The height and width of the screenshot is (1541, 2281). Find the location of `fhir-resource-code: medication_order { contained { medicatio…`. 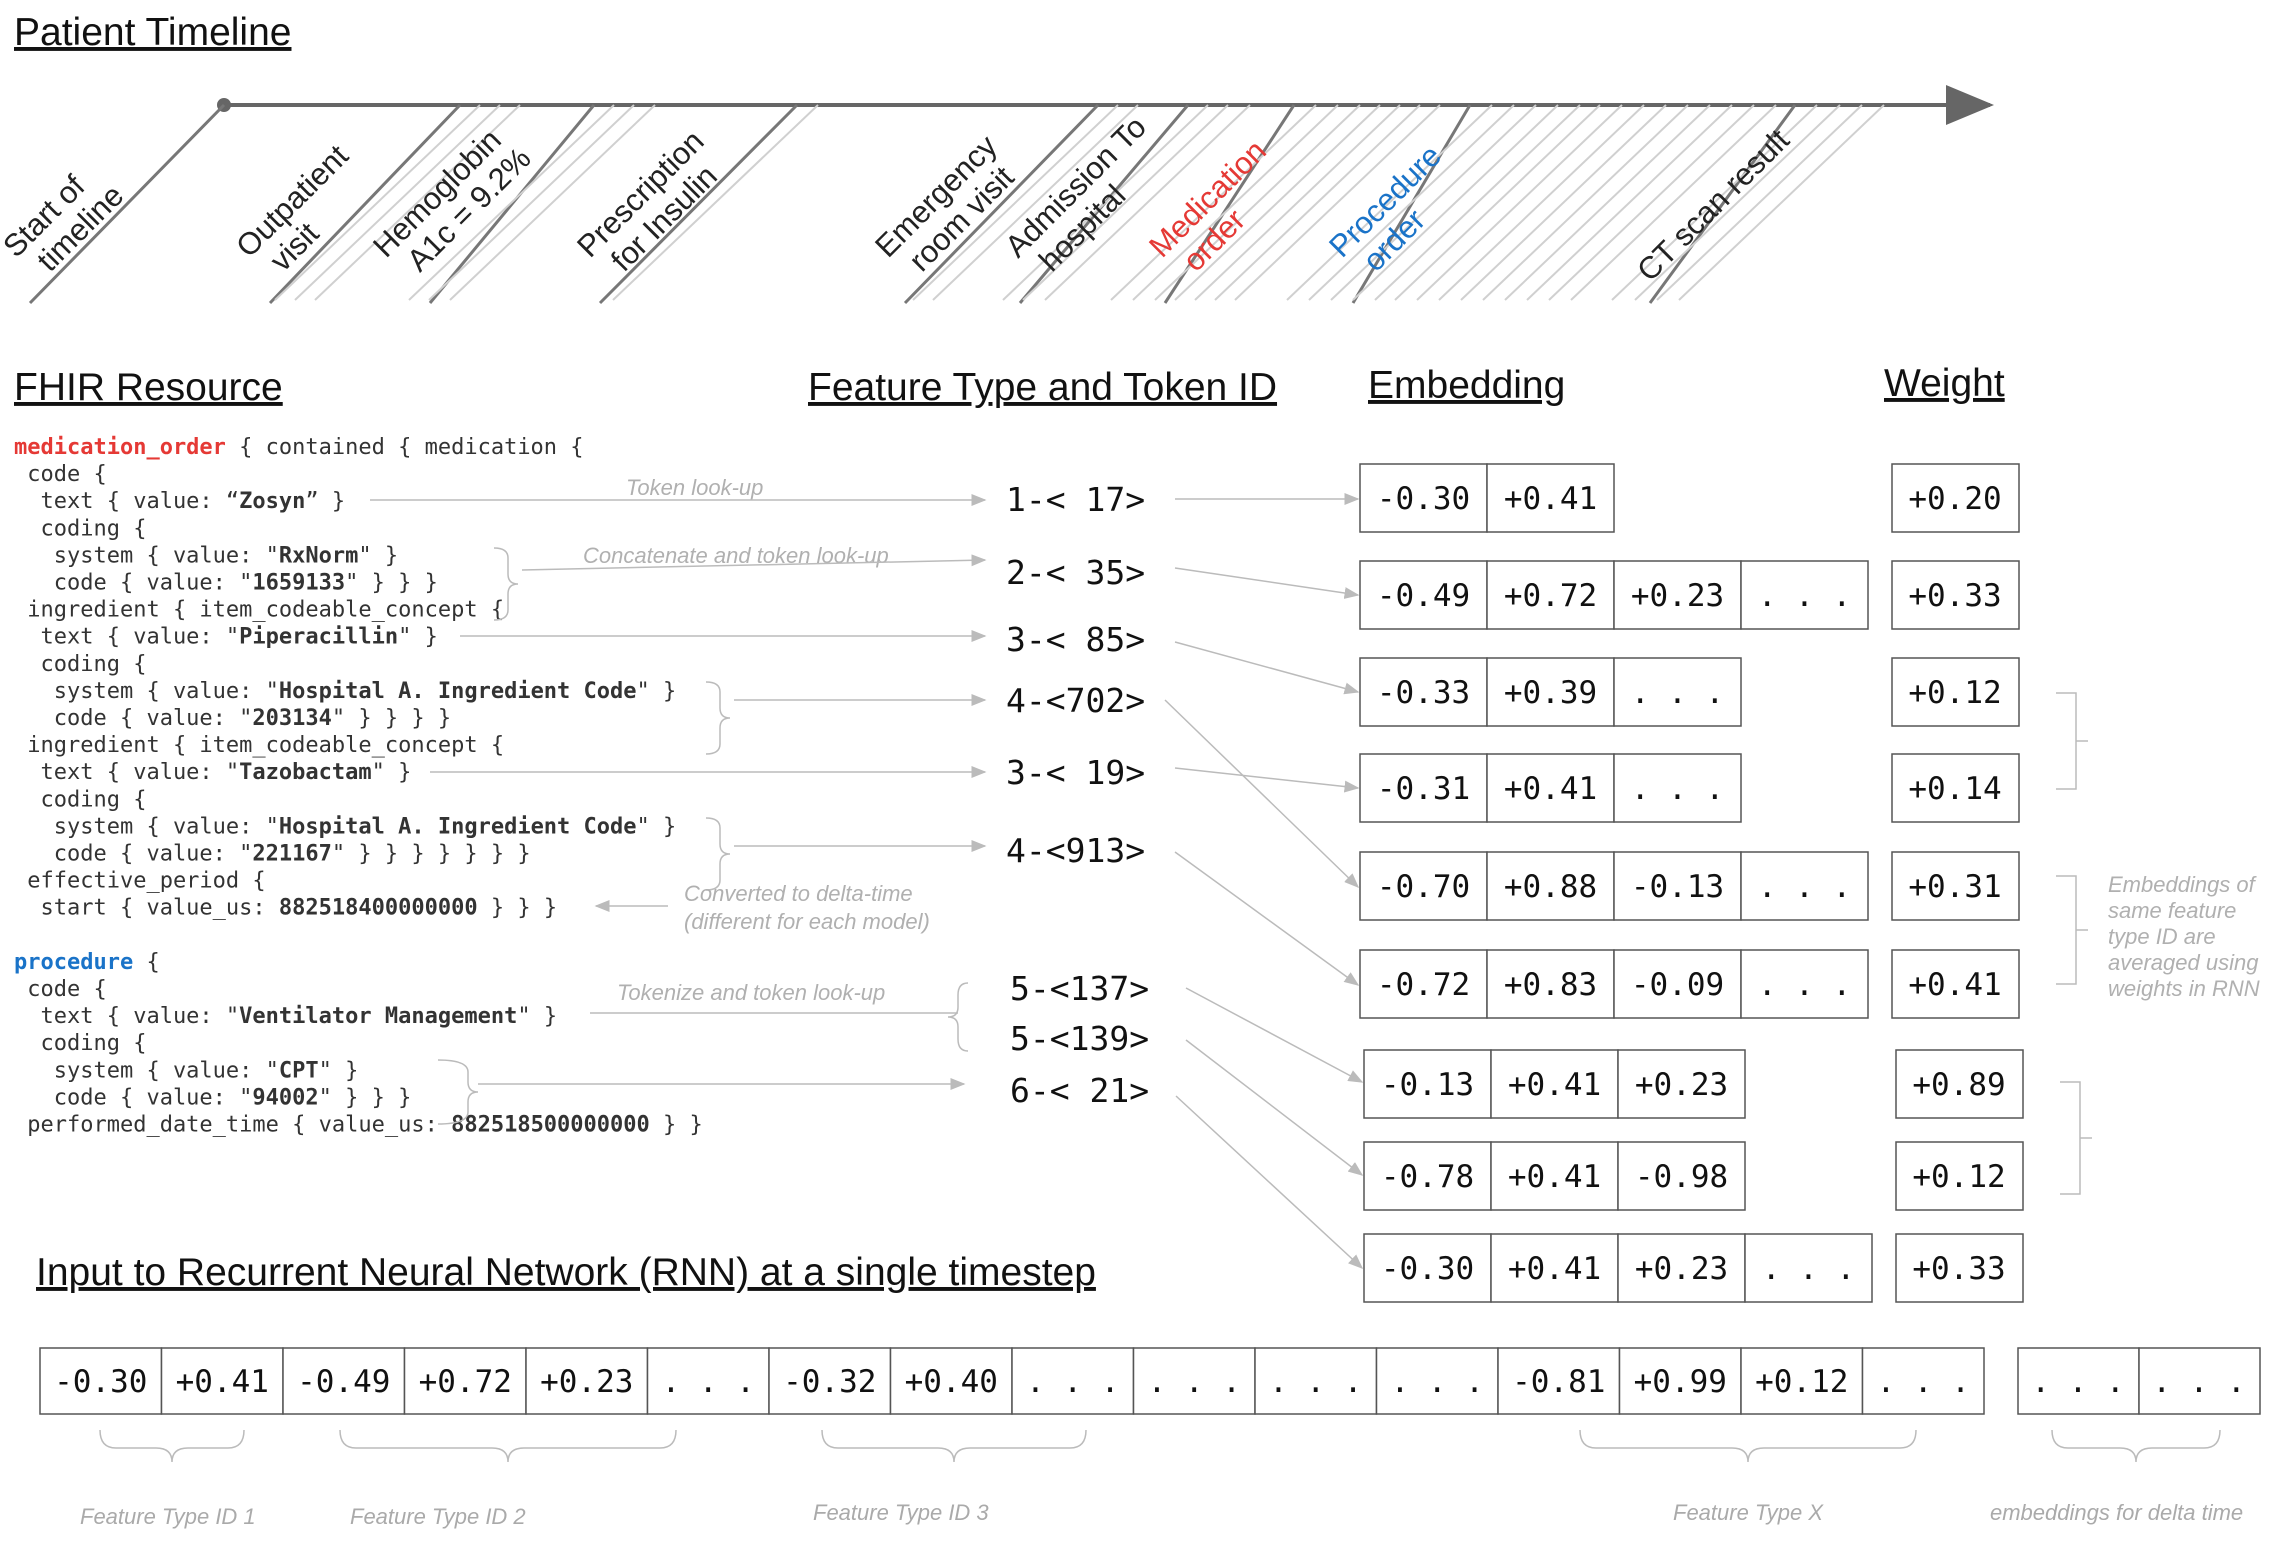

fhir-resource-code: medication_order { contained { medicatio… is located at coordinates (358, 786).